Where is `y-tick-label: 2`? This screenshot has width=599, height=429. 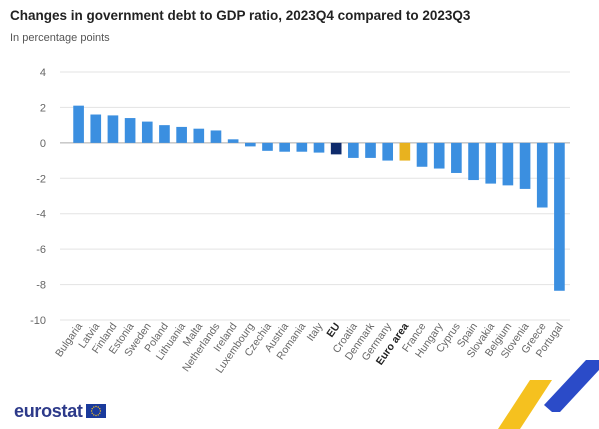
y-tick-label: 2 is located at coordinates (43, 108).